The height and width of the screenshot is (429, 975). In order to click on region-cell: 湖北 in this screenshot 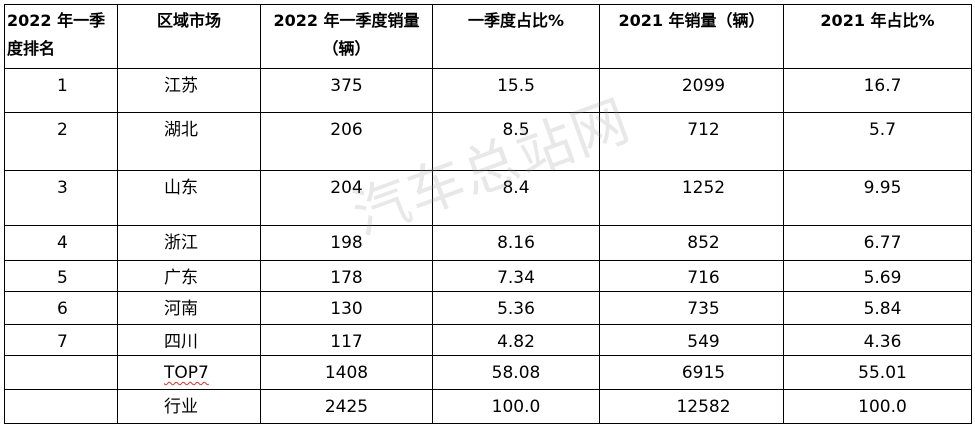, I will do `click(189, 141)`.